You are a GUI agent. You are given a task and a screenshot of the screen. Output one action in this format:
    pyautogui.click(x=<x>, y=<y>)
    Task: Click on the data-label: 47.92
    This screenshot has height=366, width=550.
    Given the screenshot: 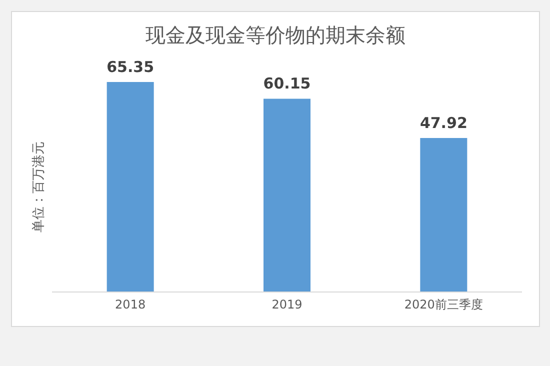 What is the action you would take?
    pyautogui.click(x=444, y=123)
    